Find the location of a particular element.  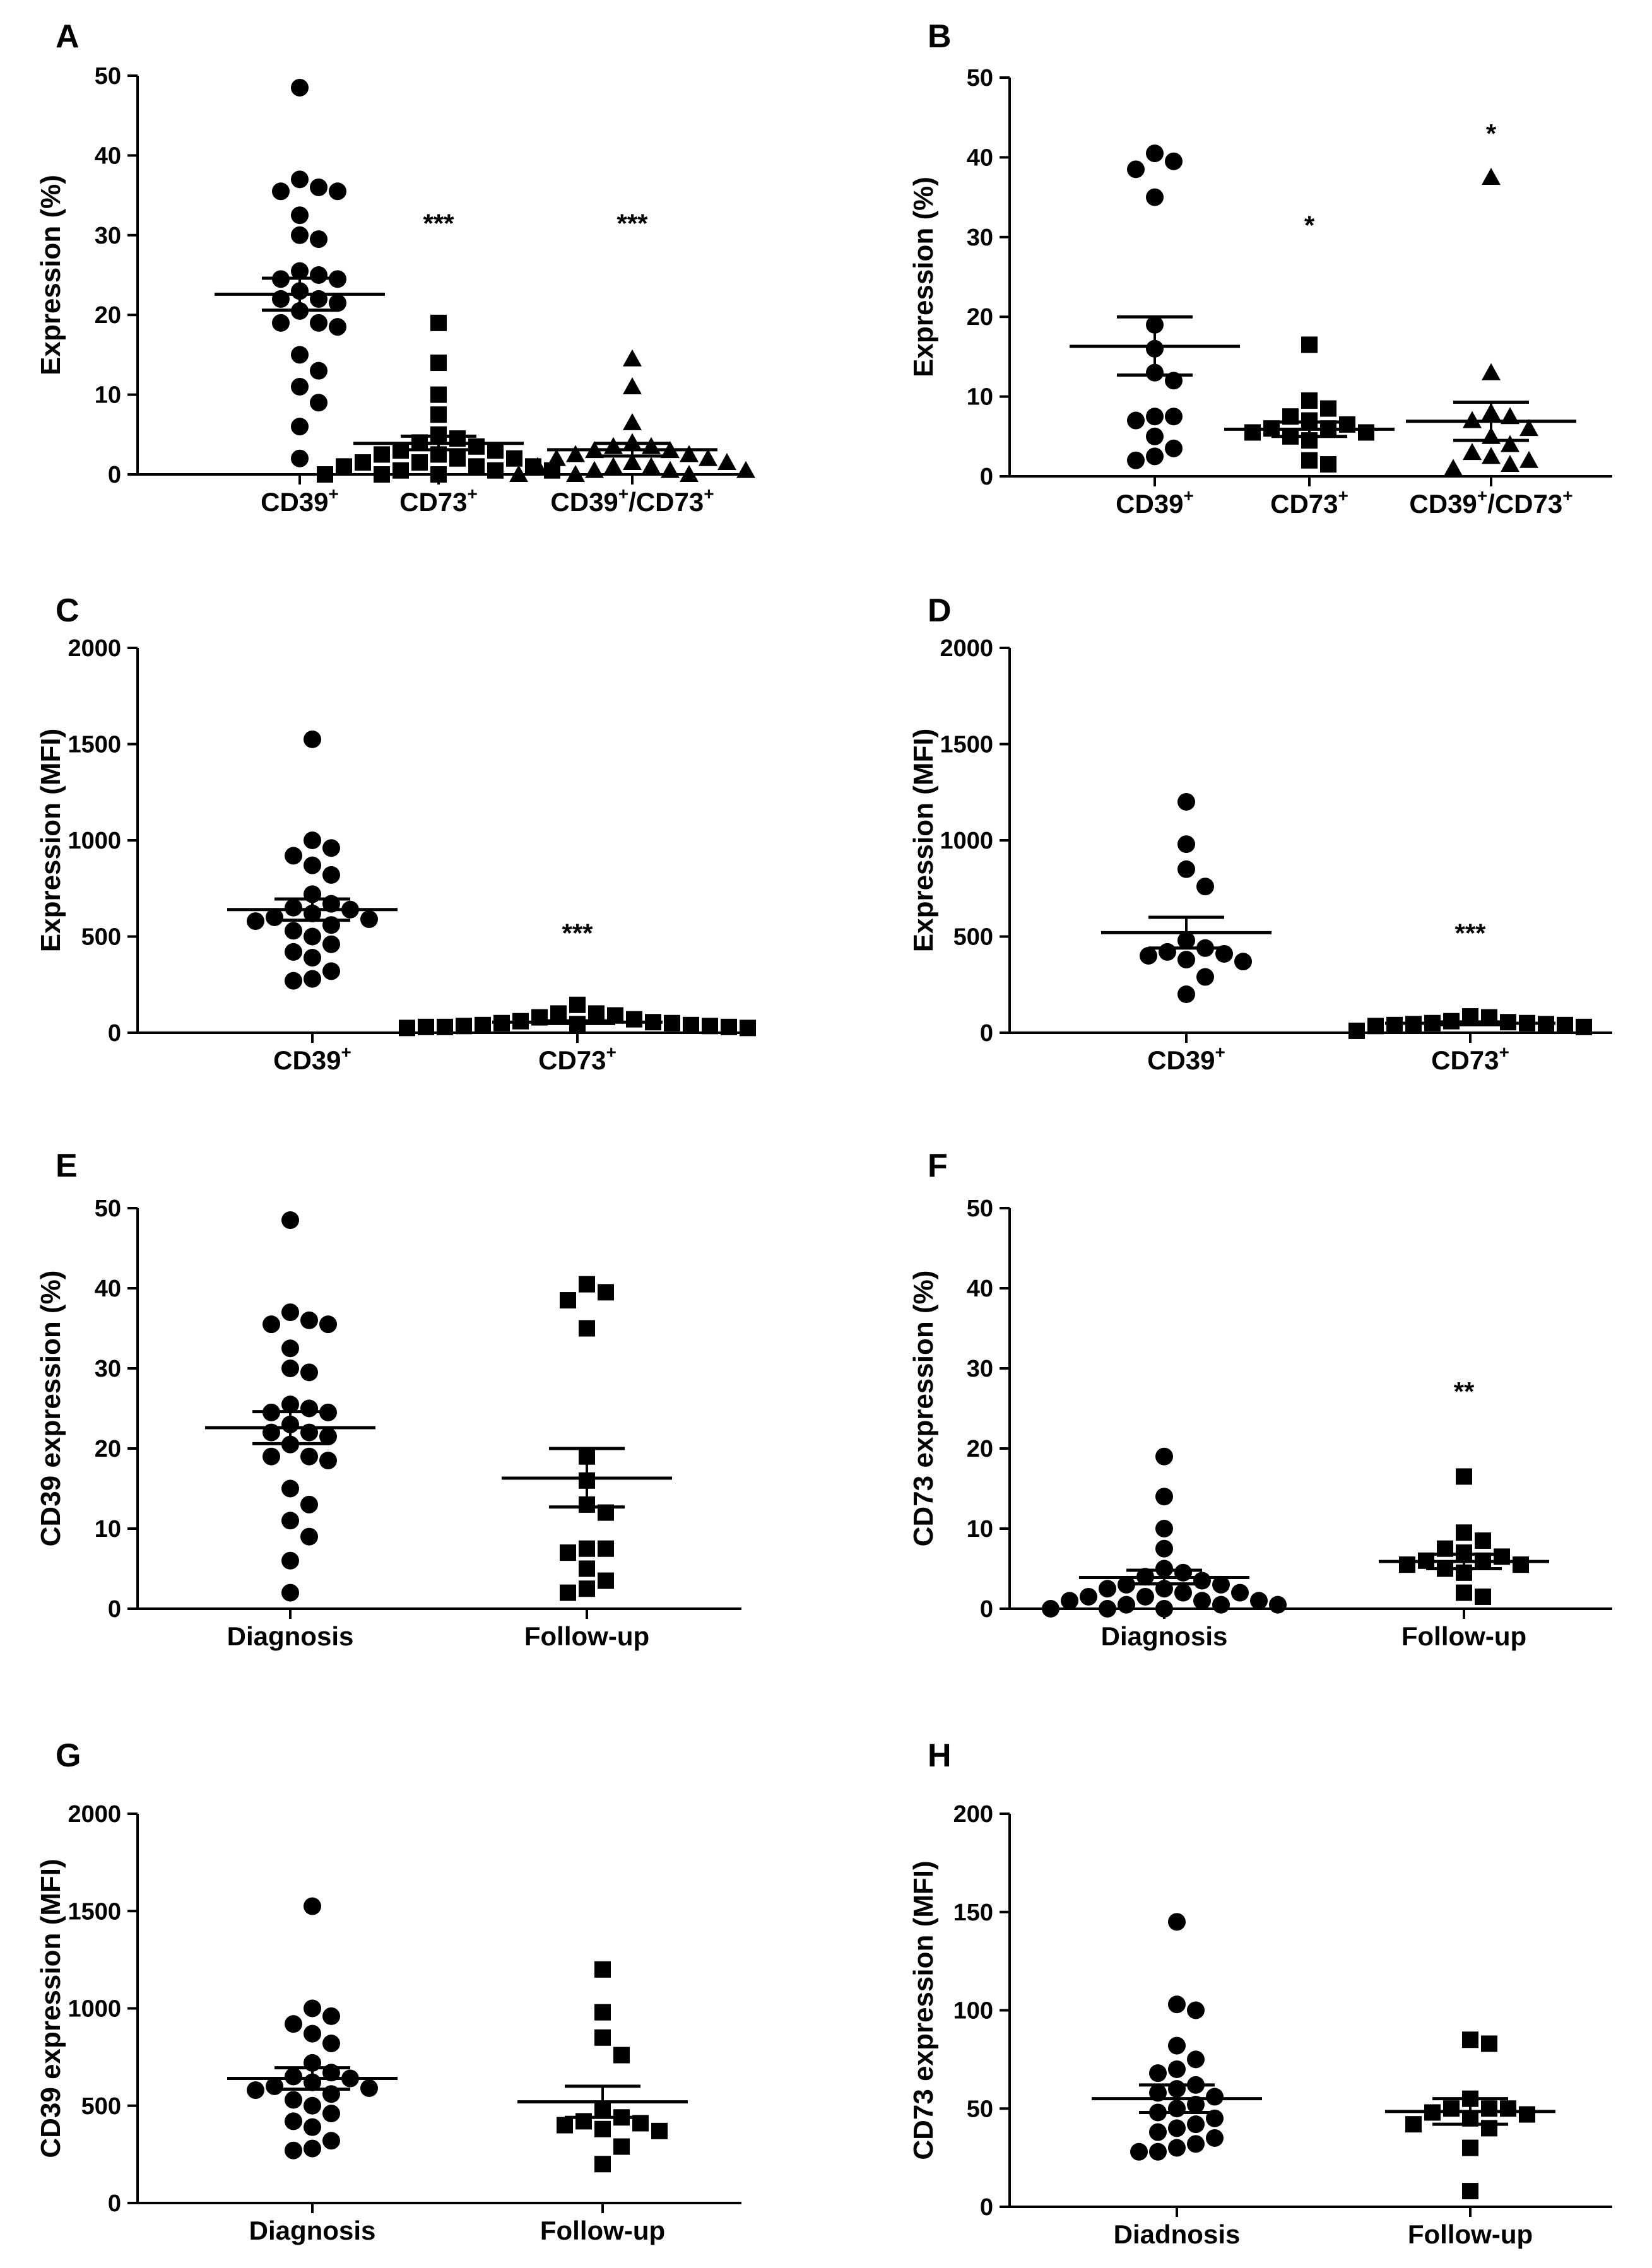

y-tick-label-h: 150 is located at coordinates (973, 1913).